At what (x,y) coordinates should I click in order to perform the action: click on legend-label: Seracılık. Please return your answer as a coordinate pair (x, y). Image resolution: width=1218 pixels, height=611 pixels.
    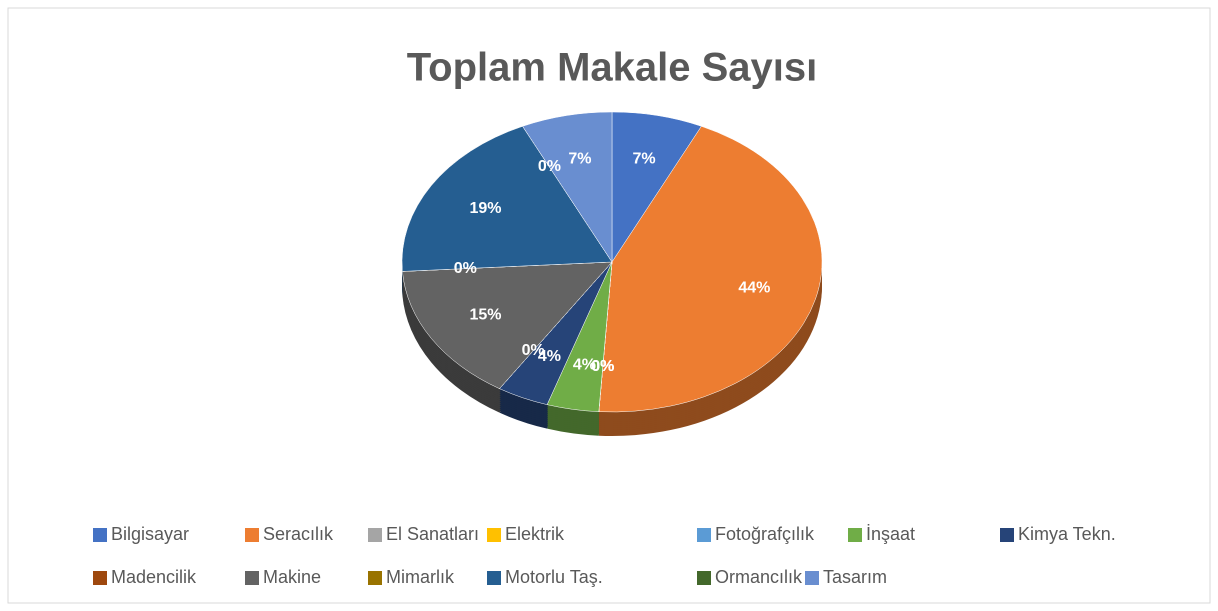
    Looking at the image, I should click on (298, 534).